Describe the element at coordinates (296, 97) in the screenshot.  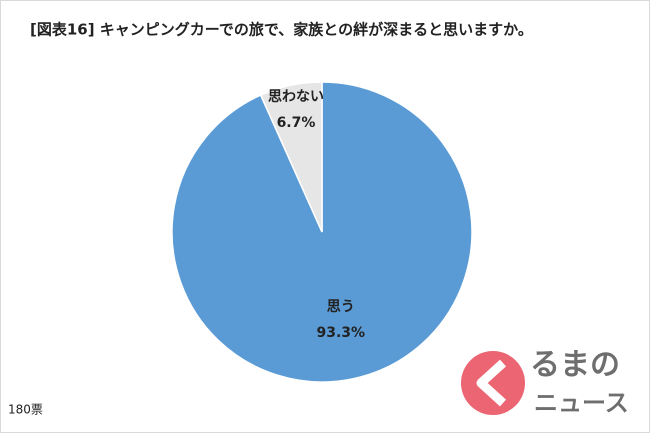
I see `slice-label: 思わない` at that location.